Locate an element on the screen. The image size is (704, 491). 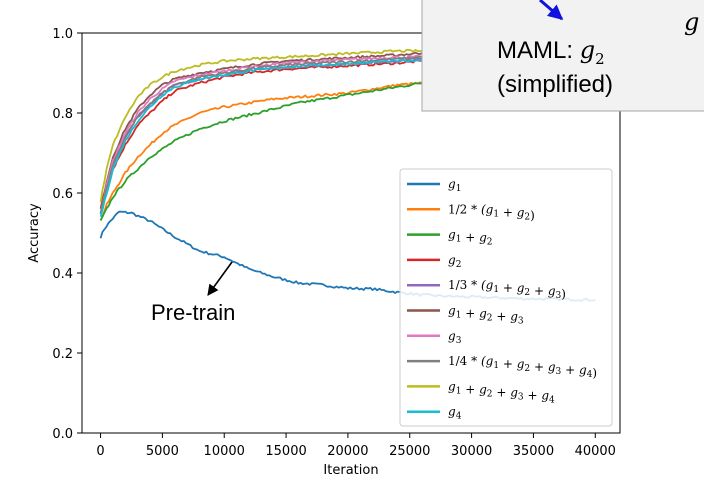
legend-label-3: g2 is located at coordinates (454, 261).